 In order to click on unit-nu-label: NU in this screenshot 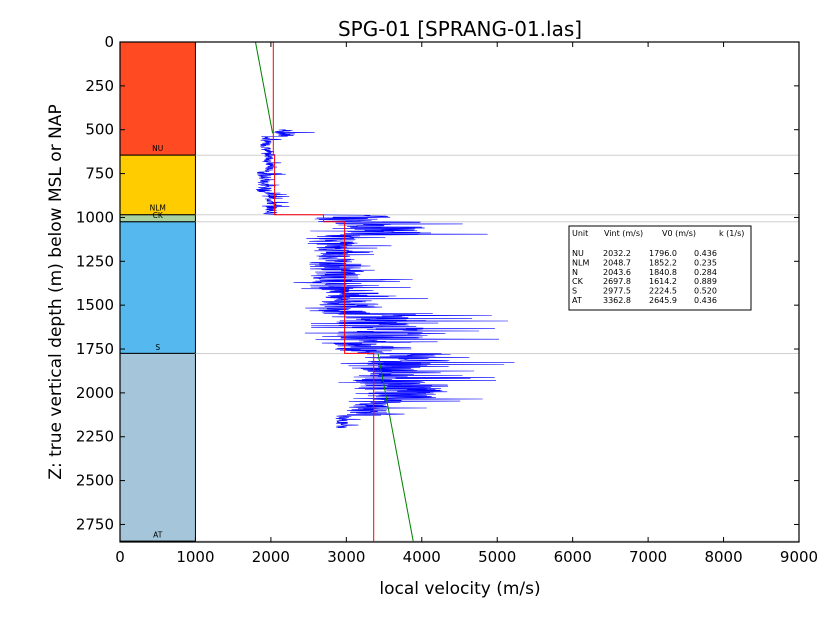, I will do `click(157, 148)`.